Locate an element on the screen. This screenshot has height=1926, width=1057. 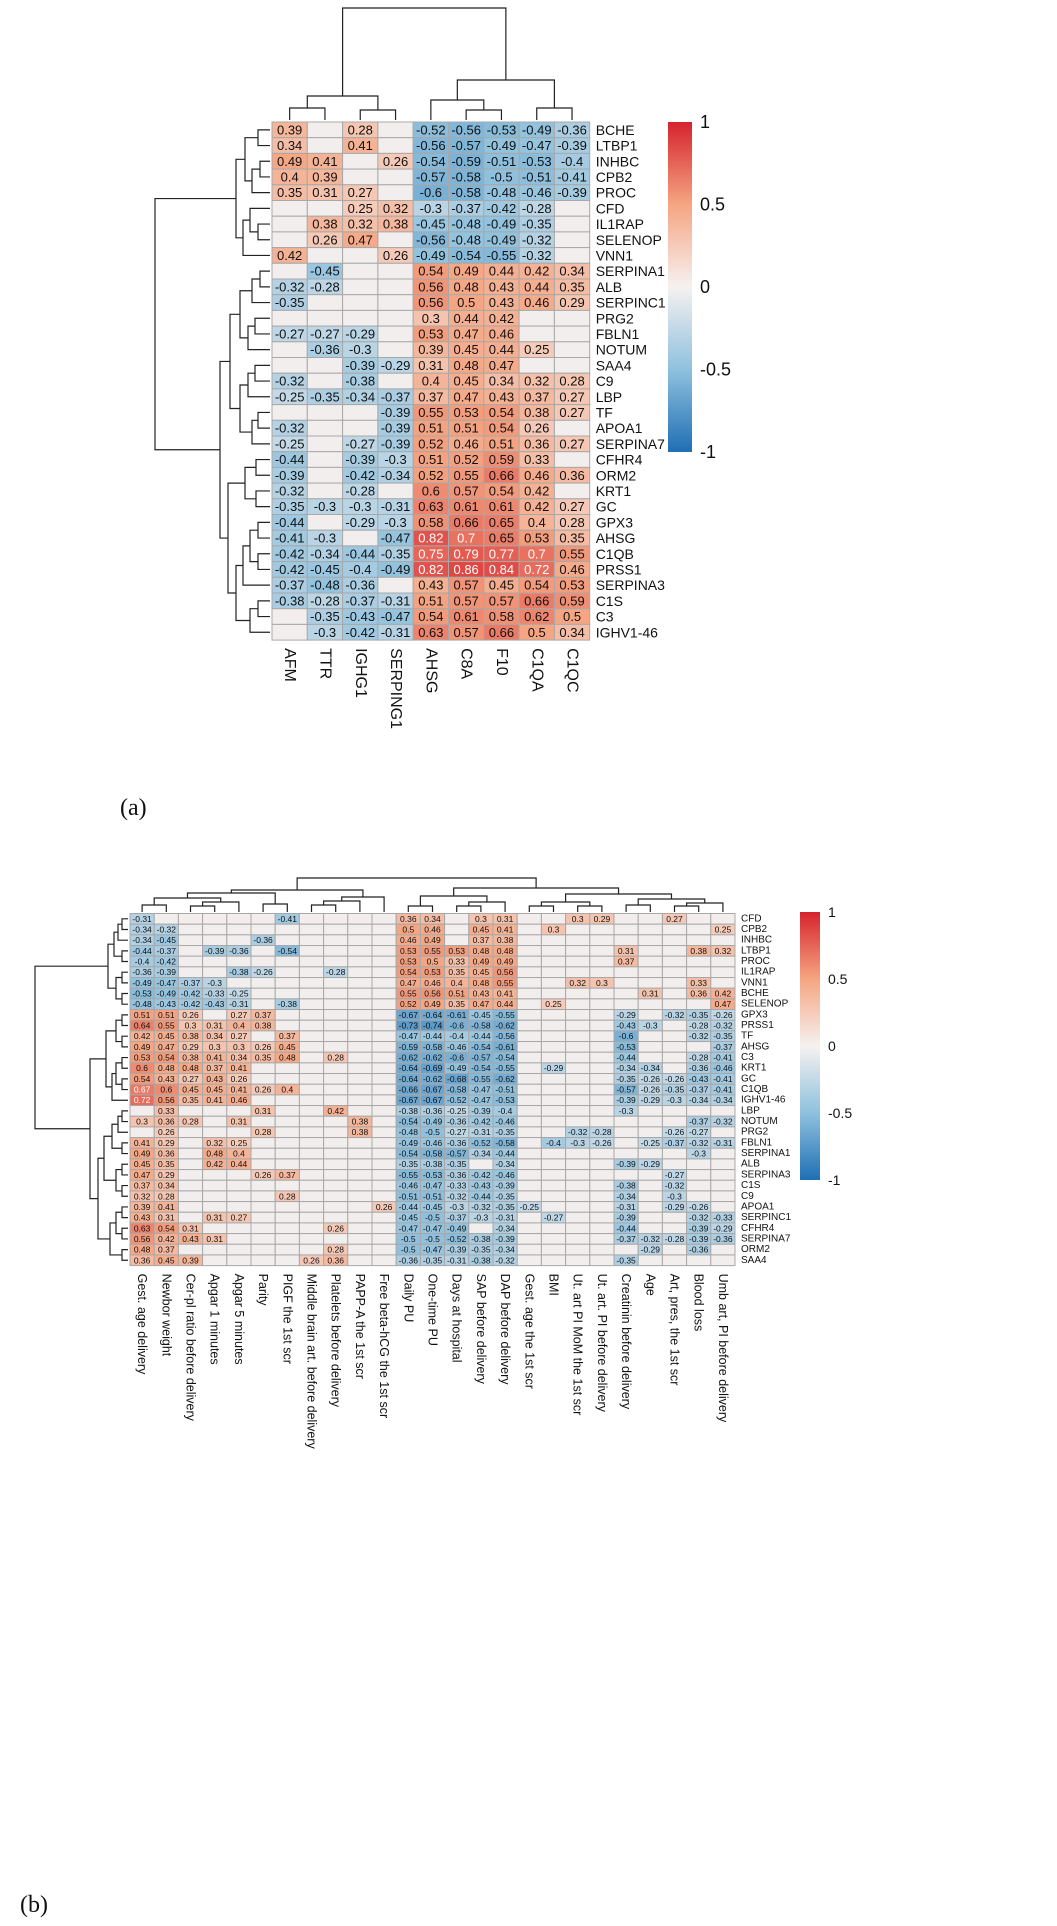
cell-label: -0.34 is located at coordinates (505, 1228).